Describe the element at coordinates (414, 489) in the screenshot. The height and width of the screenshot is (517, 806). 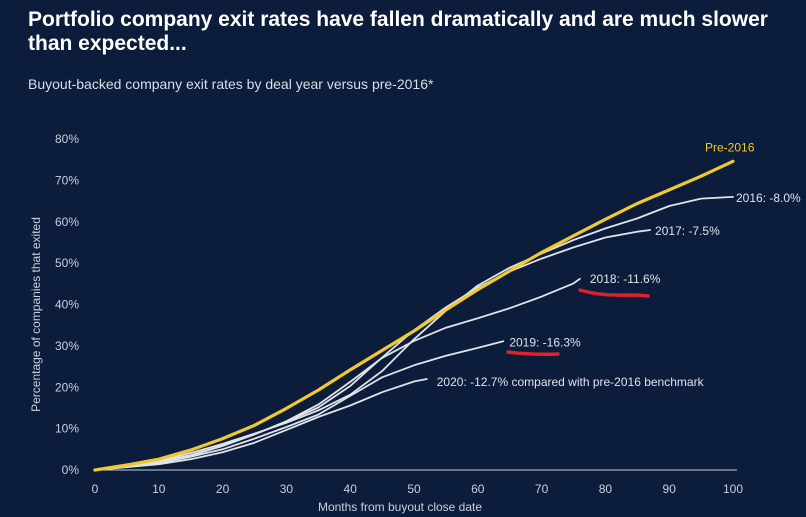
I see `x-tick-label: 50` at that location.